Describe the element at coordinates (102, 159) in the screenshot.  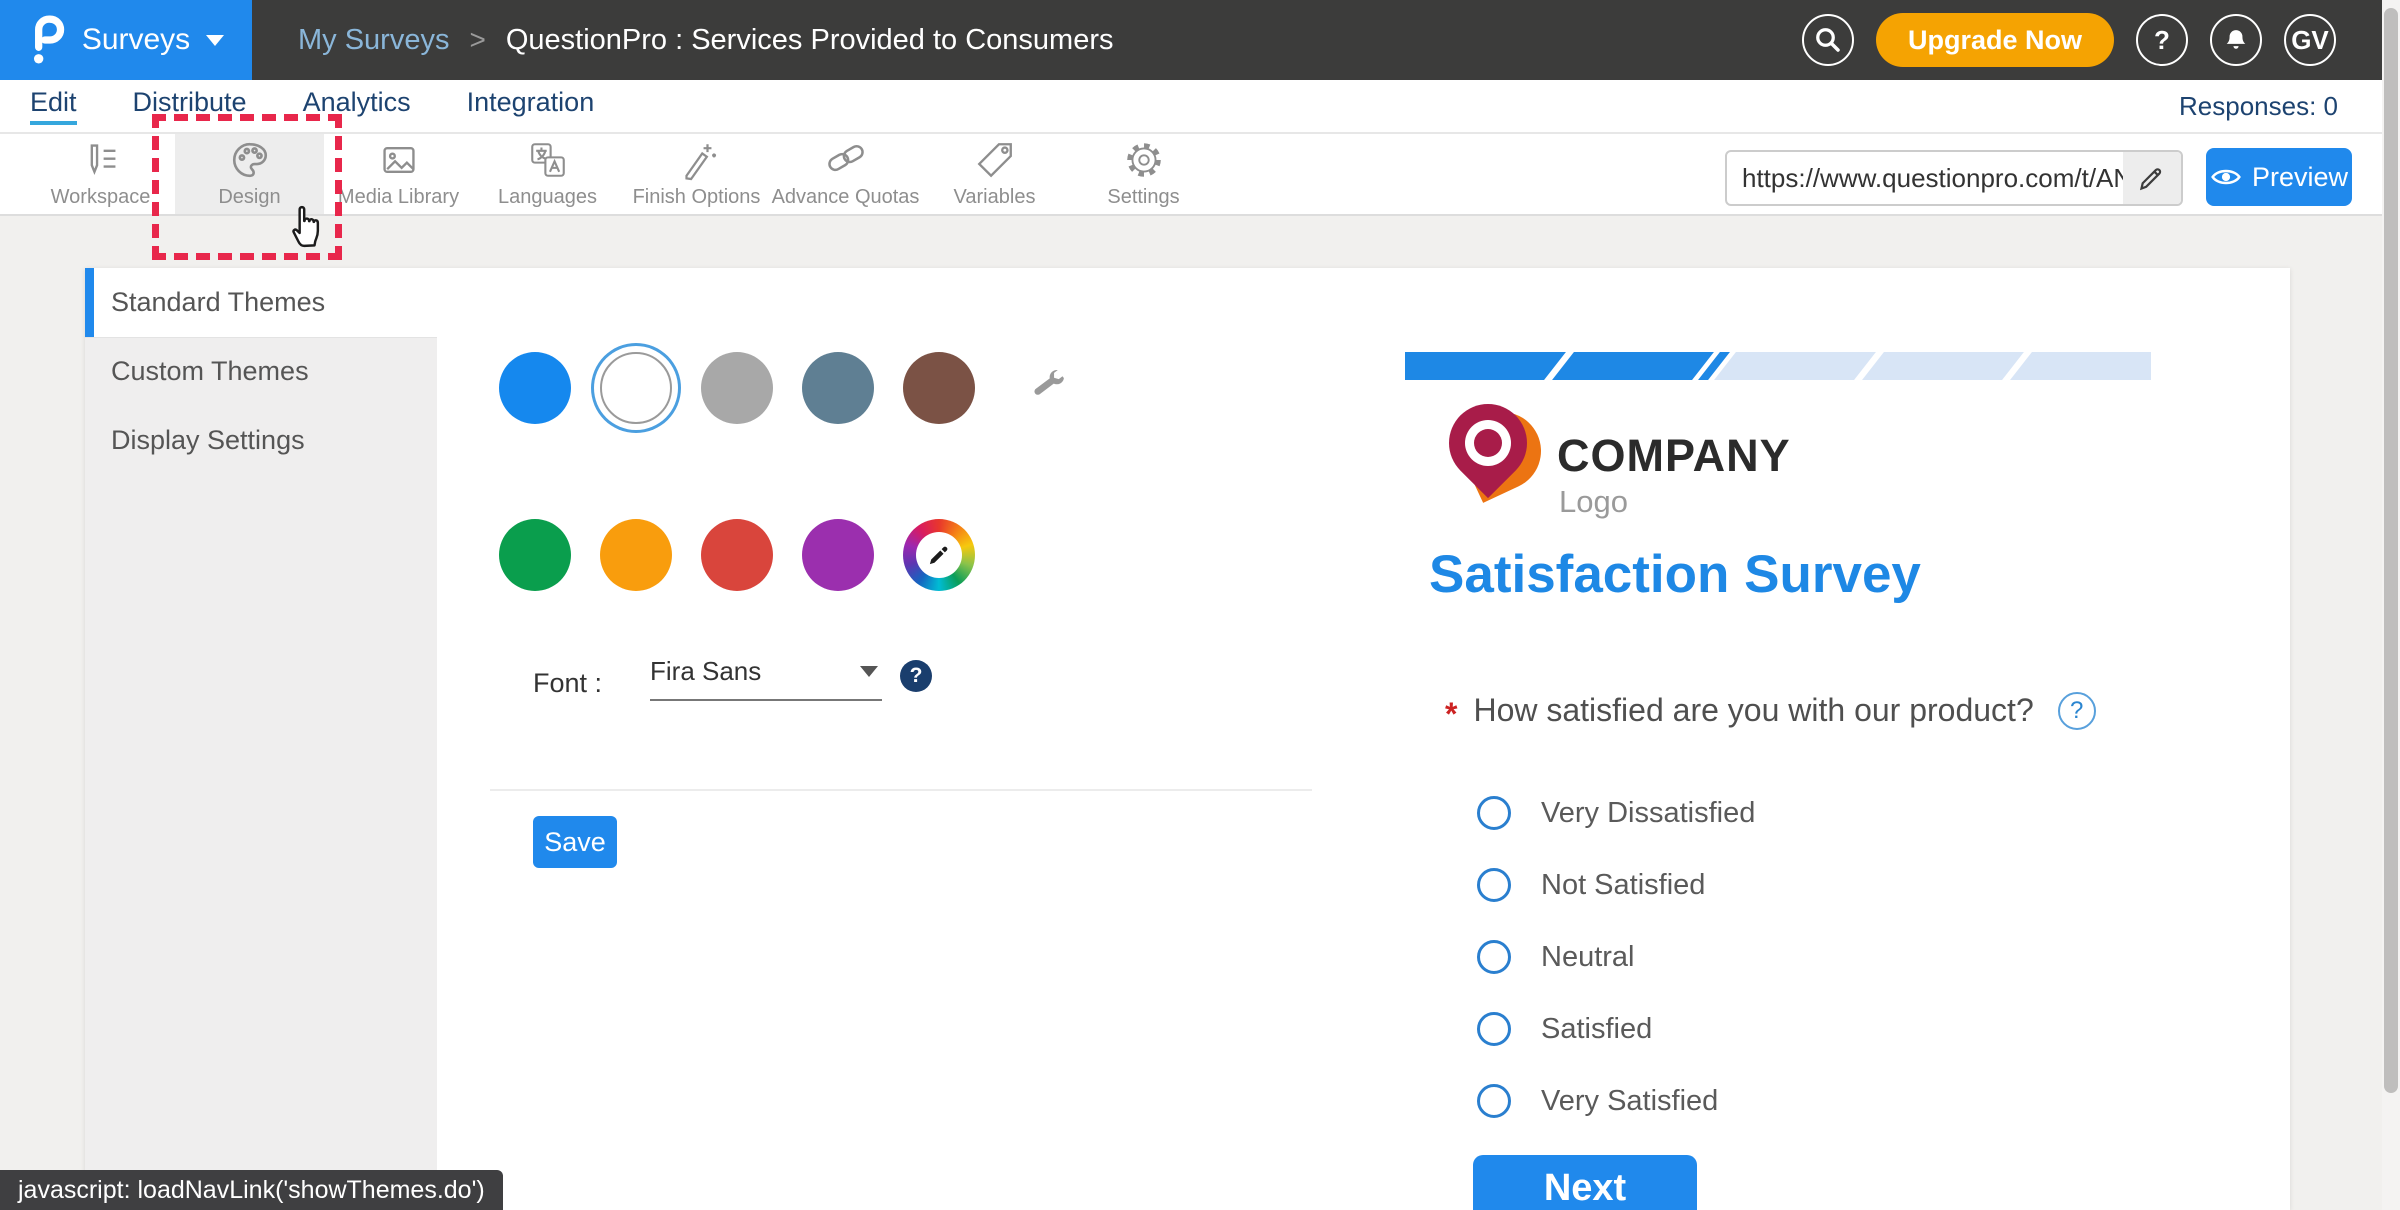
I see `workspace-icon` at that location.